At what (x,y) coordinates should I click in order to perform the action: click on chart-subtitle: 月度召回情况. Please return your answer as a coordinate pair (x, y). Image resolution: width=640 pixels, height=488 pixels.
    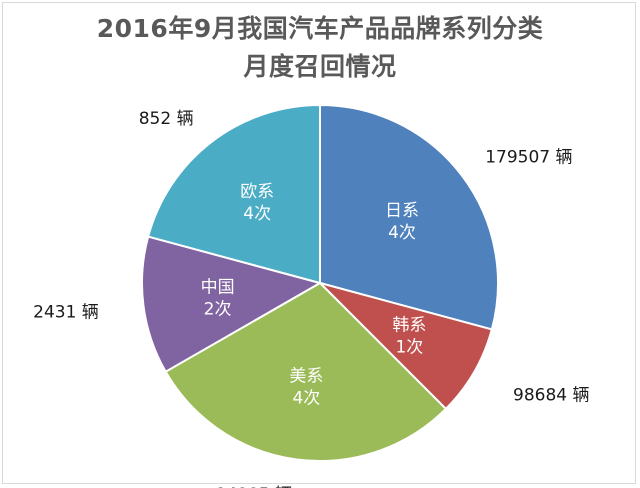
    Looking at the image, I should click on (320, 66).